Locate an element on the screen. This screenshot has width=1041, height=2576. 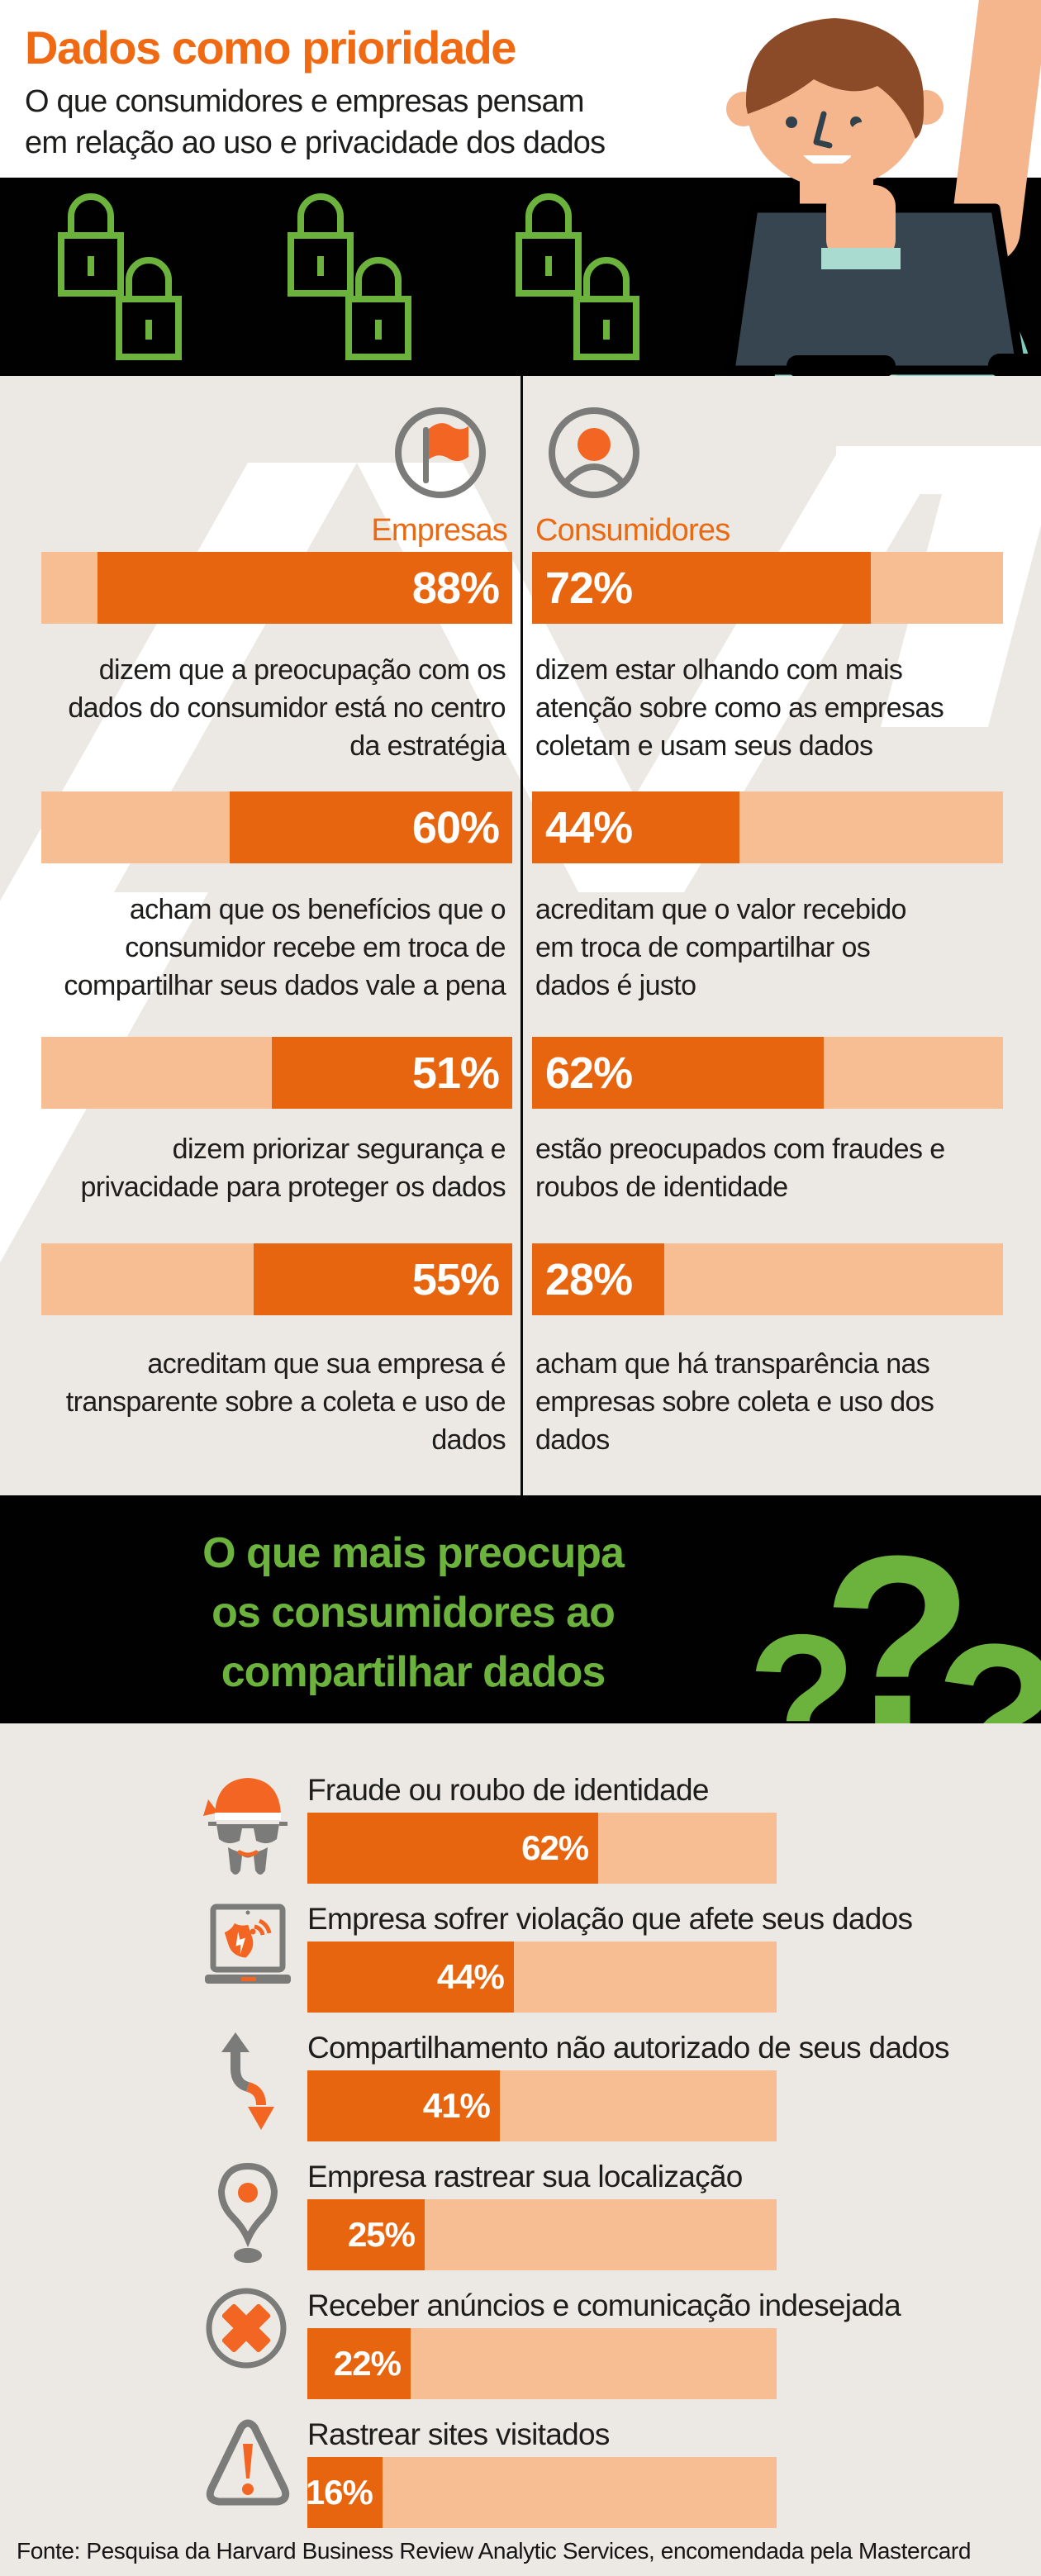
concern-bar: 44% is located at coordinates (542, 1978).